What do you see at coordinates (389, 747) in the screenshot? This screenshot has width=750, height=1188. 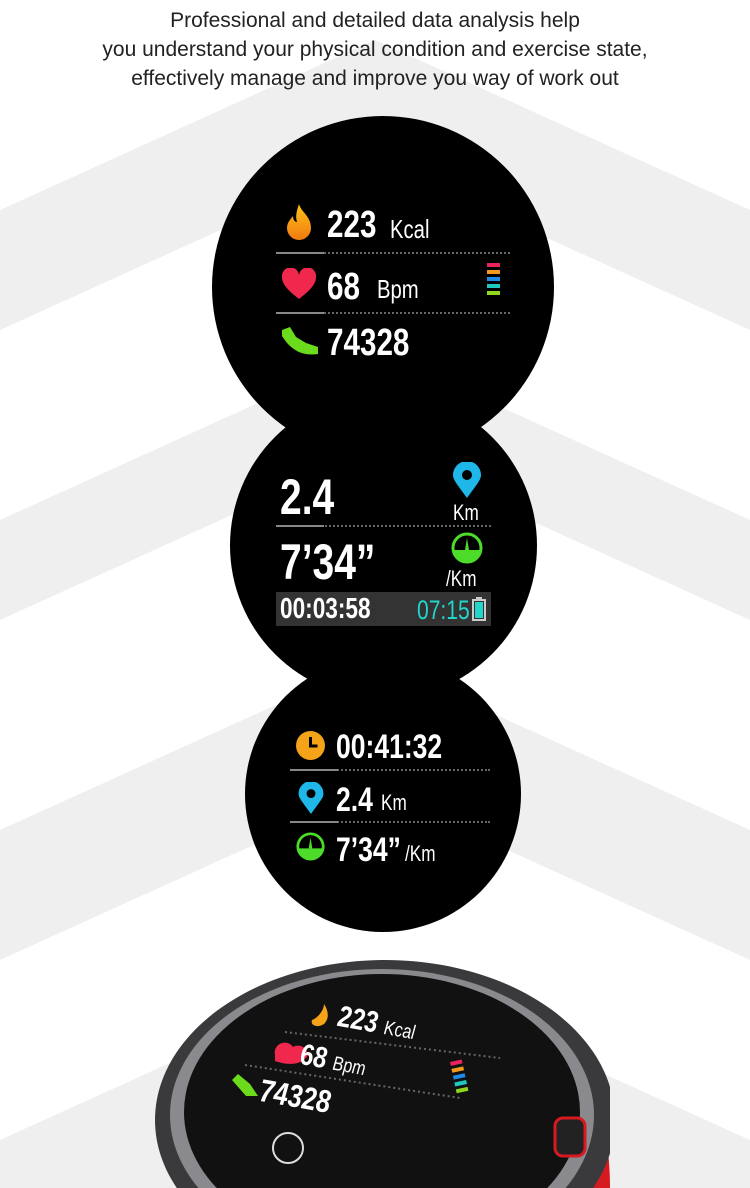 I see `duration-value: 00:41:32` at bounding box center [389, 747].